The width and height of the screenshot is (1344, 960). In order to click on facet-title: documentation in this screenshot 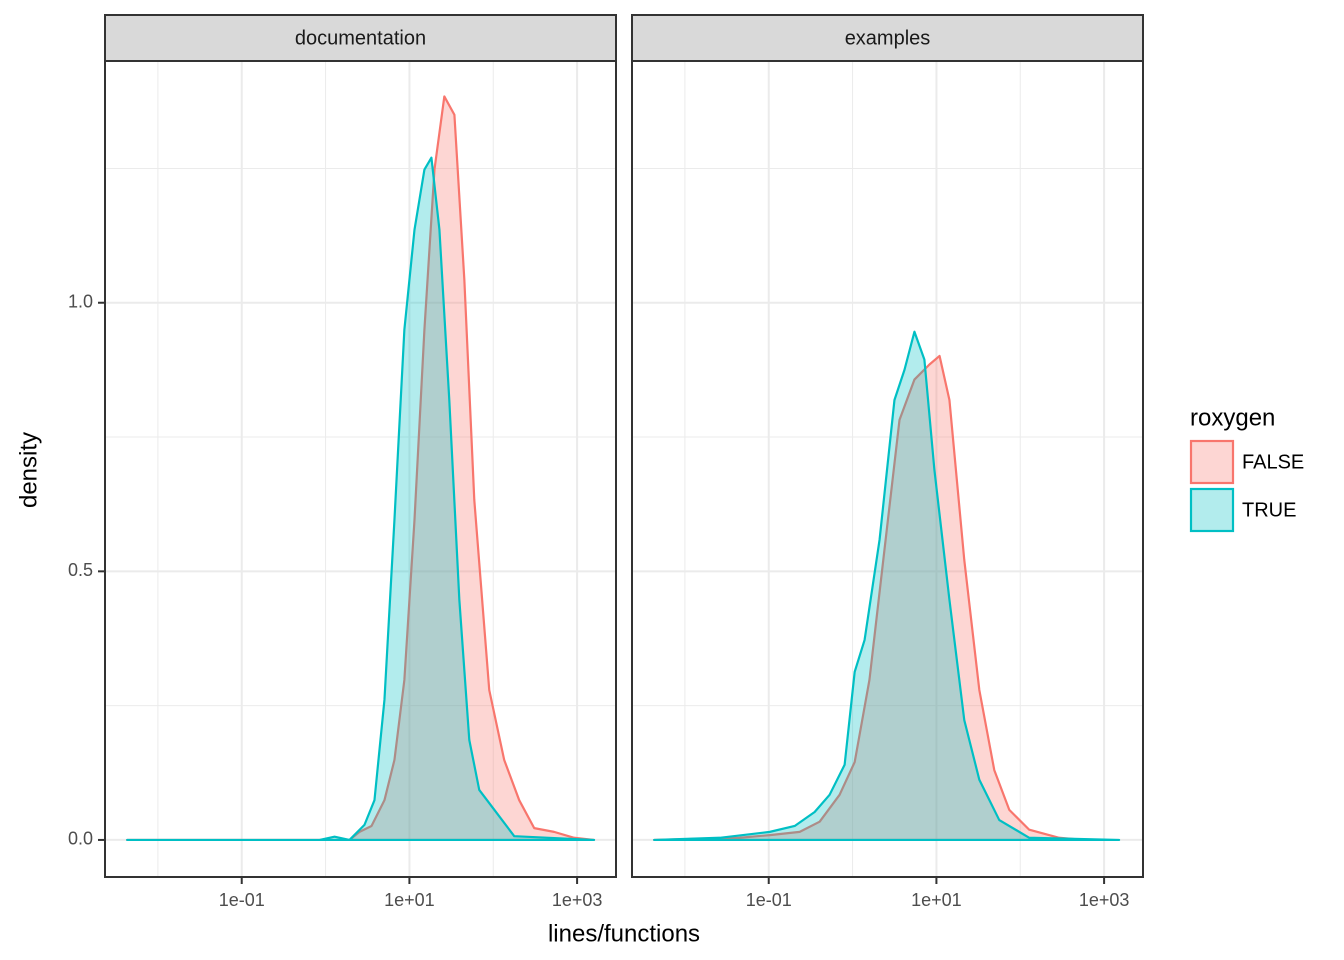, I will do `click(360, 38)`.